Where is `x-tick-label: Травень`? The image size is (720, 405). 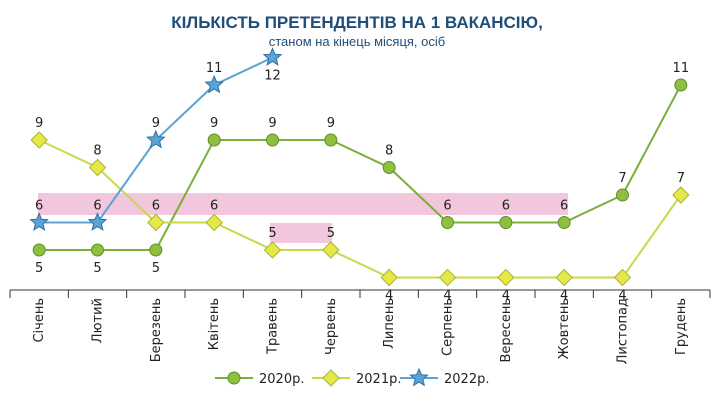 x-tick-label: Травень is located at coordinates (273, 326).